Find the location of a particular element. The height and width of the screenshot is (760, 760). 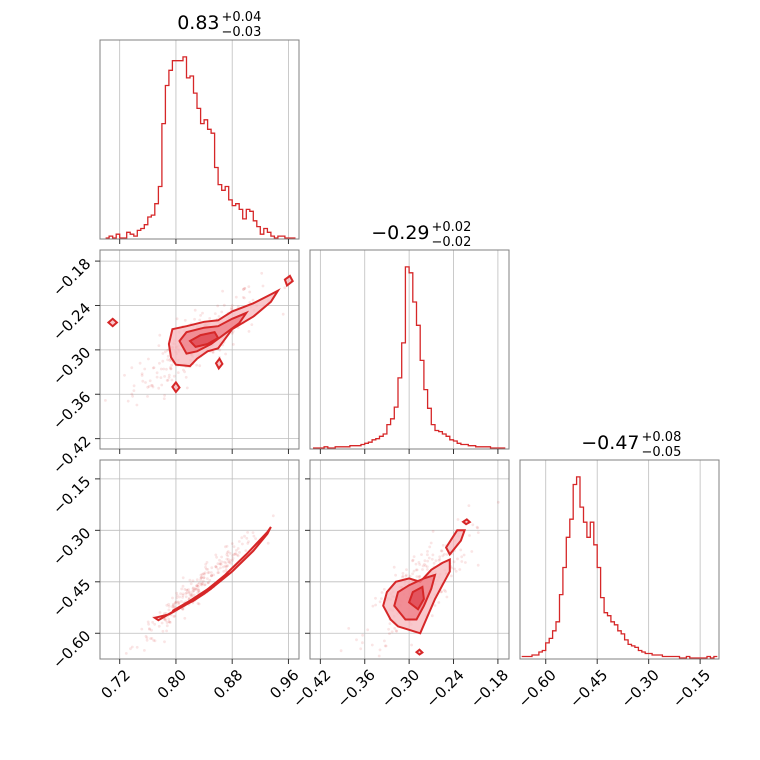

x-tick-label: 0.72 is located at coordinates (115, 684).